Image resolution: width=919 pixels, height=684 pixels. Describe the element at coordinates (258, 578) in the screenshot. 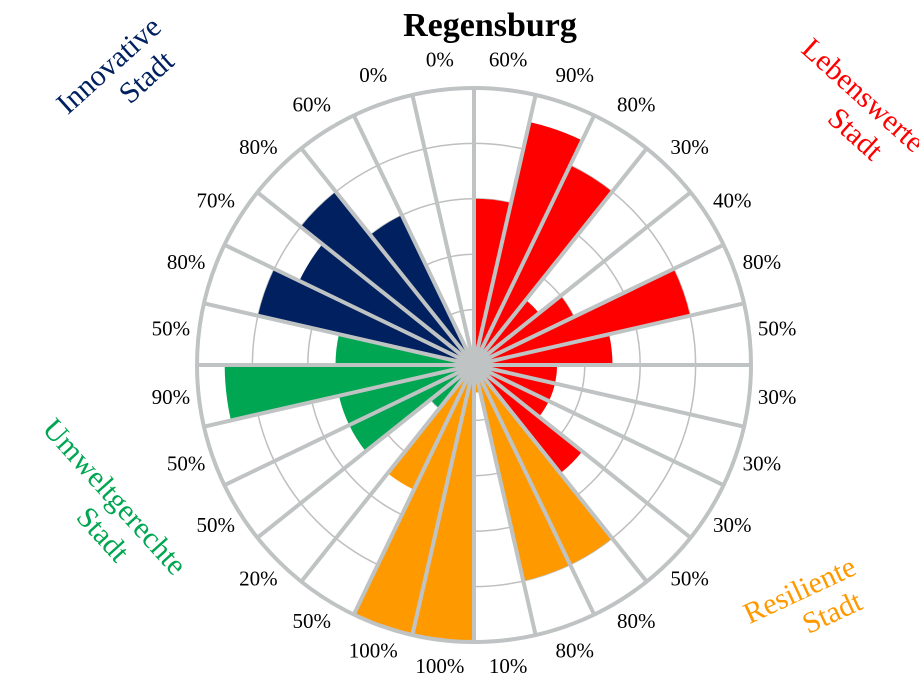

I see `value-label: 20%` at that location.